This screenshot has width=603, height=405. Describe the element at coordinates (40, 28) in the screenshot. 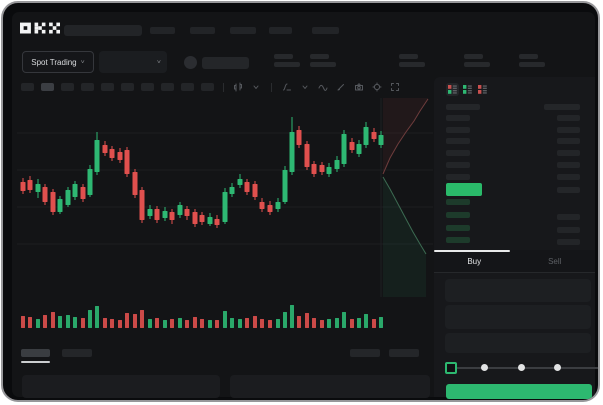

I see `okx-logo` at that location.